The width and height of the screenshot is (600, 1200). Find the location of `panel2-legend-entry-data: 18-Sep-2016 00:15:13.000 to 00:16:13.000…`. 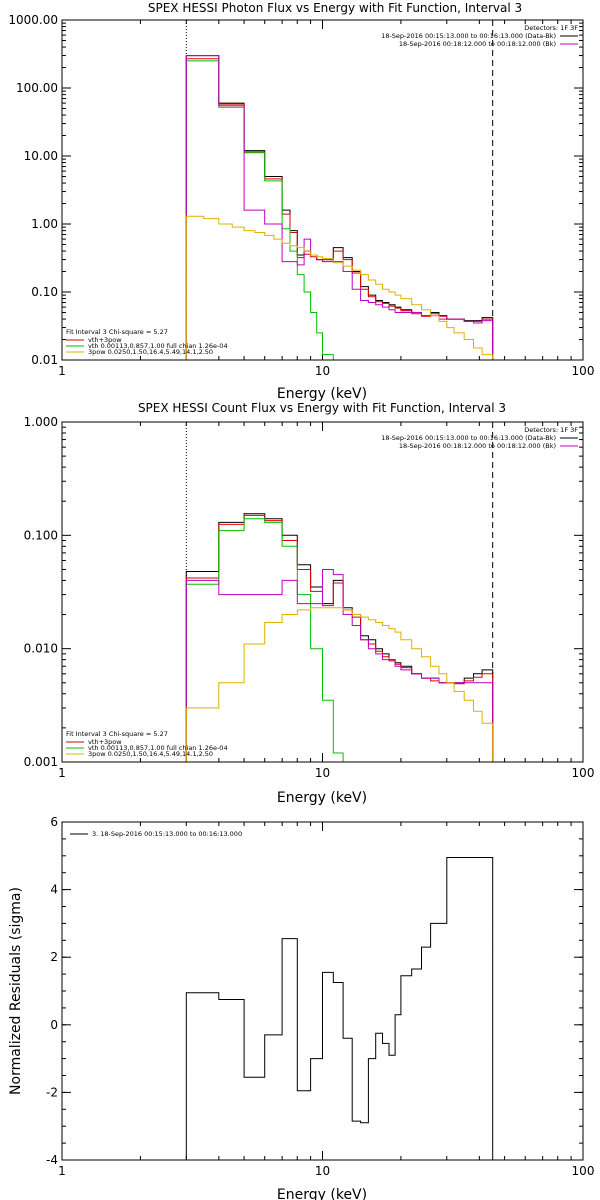

panel2-legend-entry-data: 18-Sep-2016 00:15:13.000 to 00:16:13.000… is located at coordinates (468, 438).